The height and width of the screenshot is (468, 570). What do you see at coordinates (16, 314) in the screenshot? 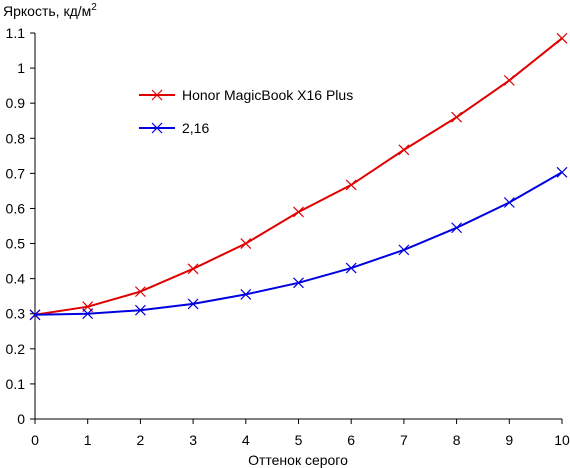
I see `y-tick-label: 0.3` at bounding box center [16, 314].